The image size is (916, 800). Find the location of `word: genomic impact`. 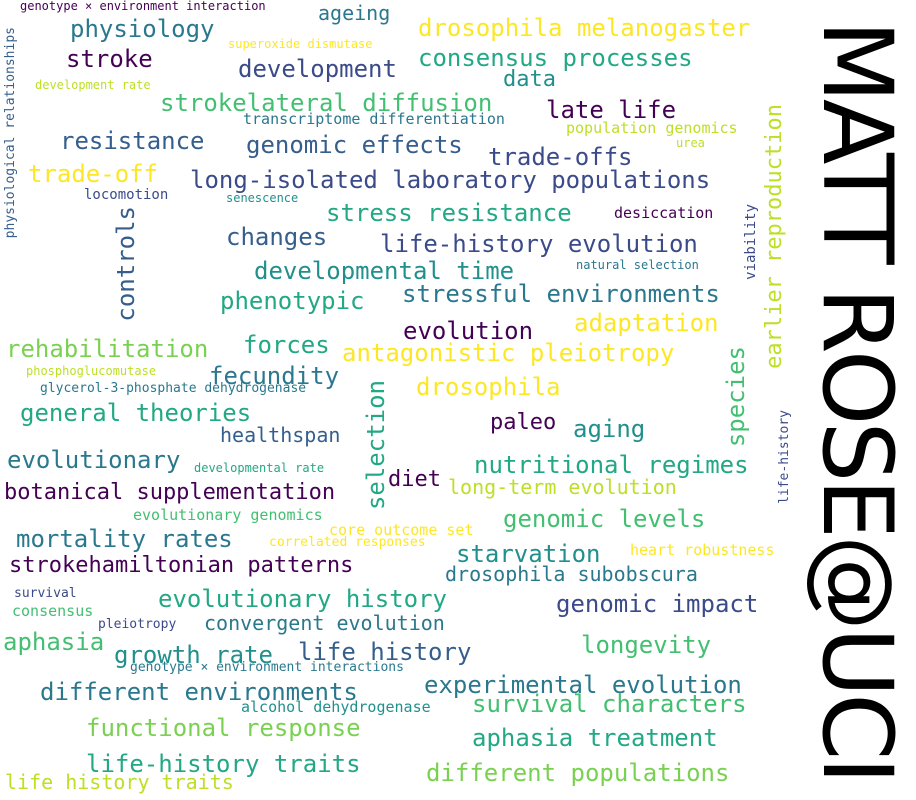

word: genomic impact is located at coordinates (657, 604).